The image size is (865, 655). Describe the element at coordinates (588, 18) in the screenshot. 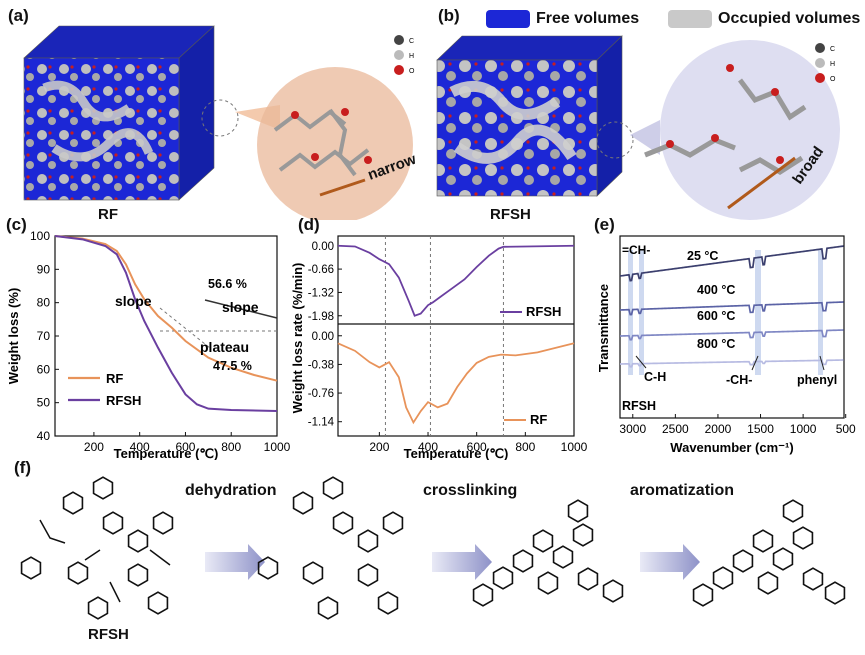

I see `legend-free: Free volumes` at that location.